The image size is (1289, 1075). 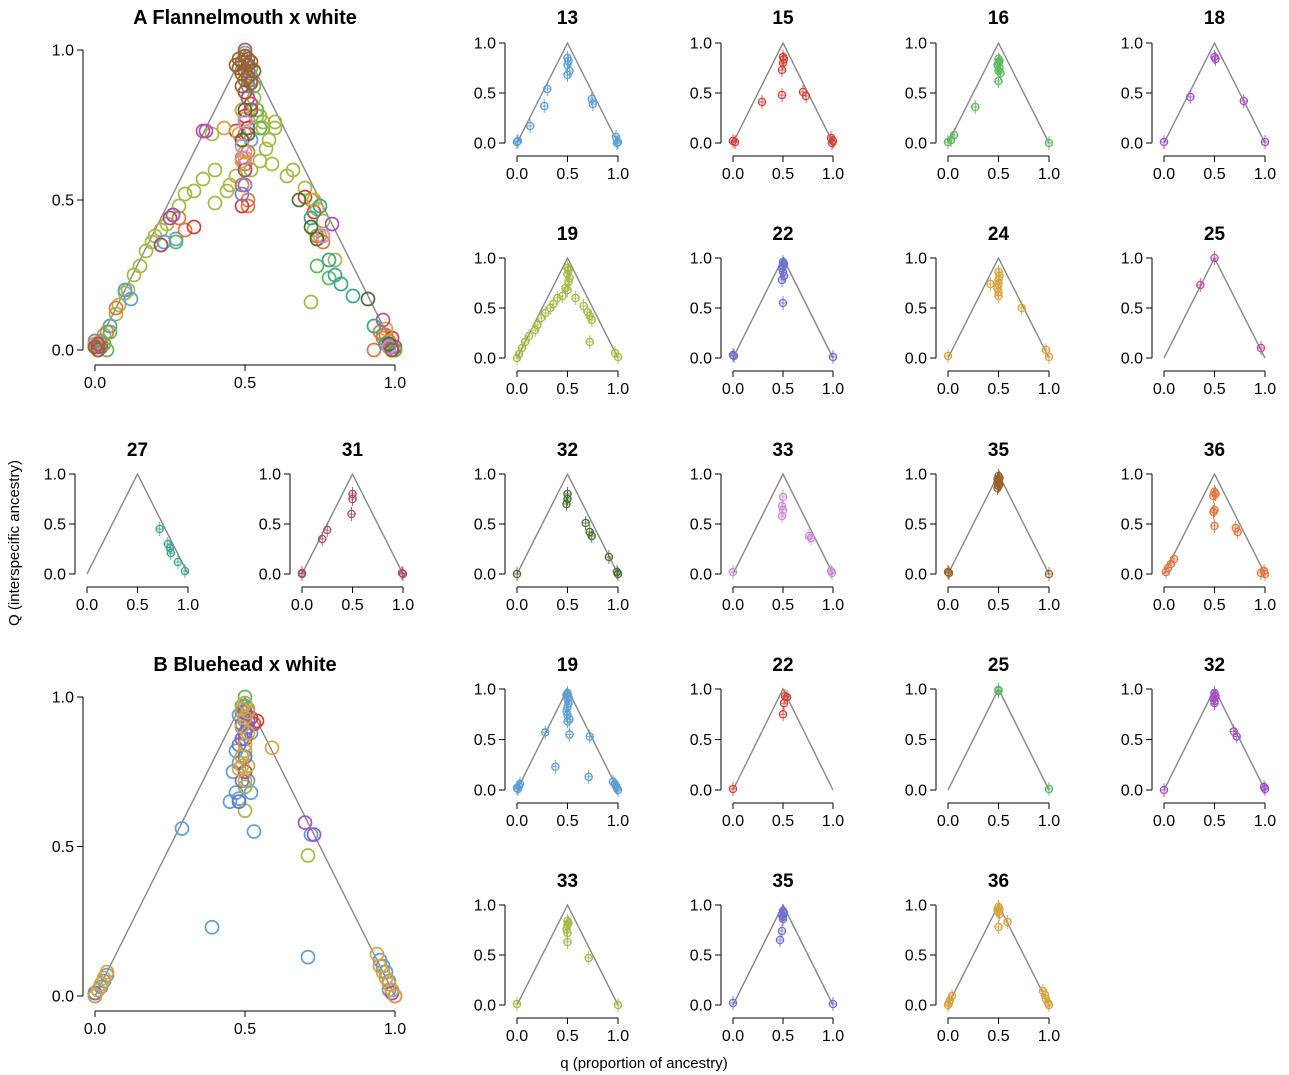 What do you see at coordinates (982, 958) in the screenshot?
I see `panel-36: 36 0.0 0.0 0.5 0.5 1.0 1.0` at bounding box center [982, 958].